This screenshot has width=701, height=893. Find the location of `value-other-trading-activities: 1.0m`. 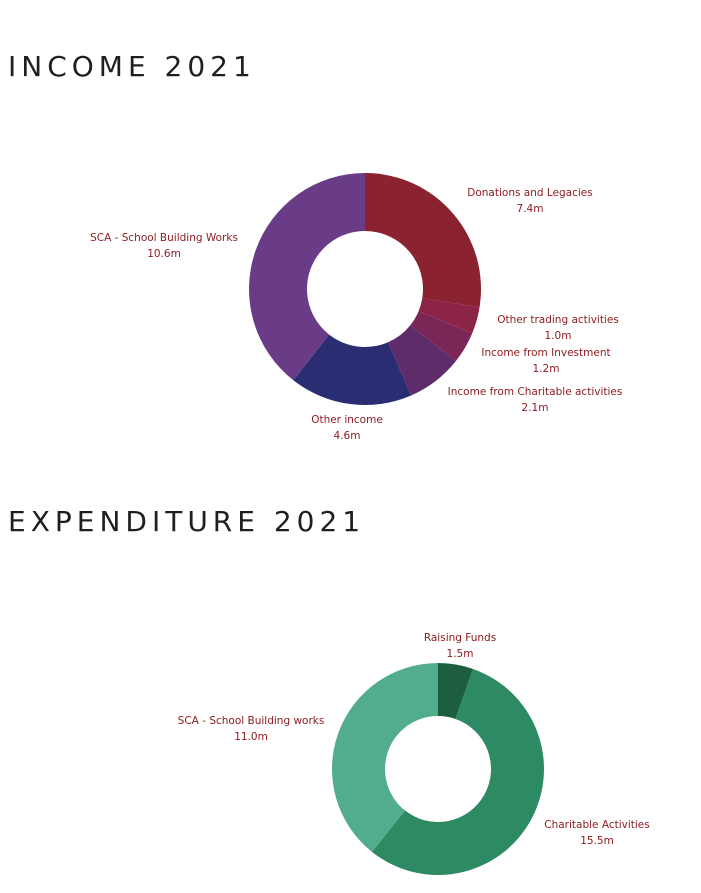

value-other-trading-activities: 1.0m is located at coordinates (558, 336).